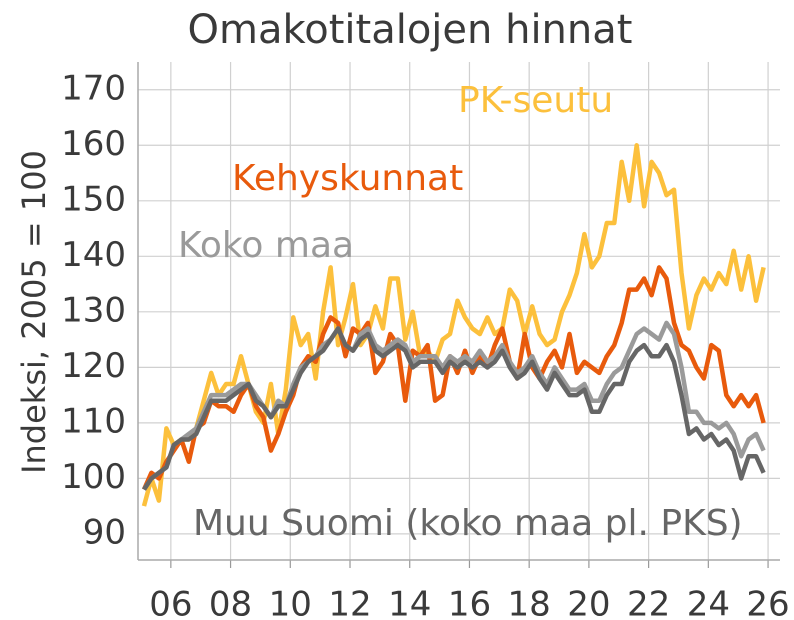  I want to click on chart-title: Omakotitalojen hinnat, so click(410, 30).